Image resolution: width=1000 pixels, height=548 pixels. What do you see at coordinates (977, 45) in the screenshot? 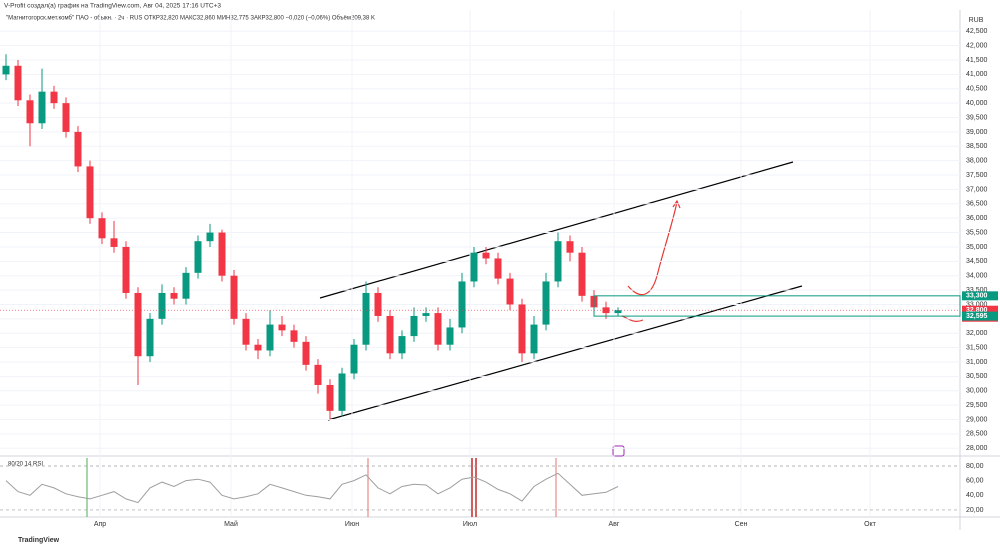
I see `y-tick-label: 42,000` at bounding box center [977, 45].